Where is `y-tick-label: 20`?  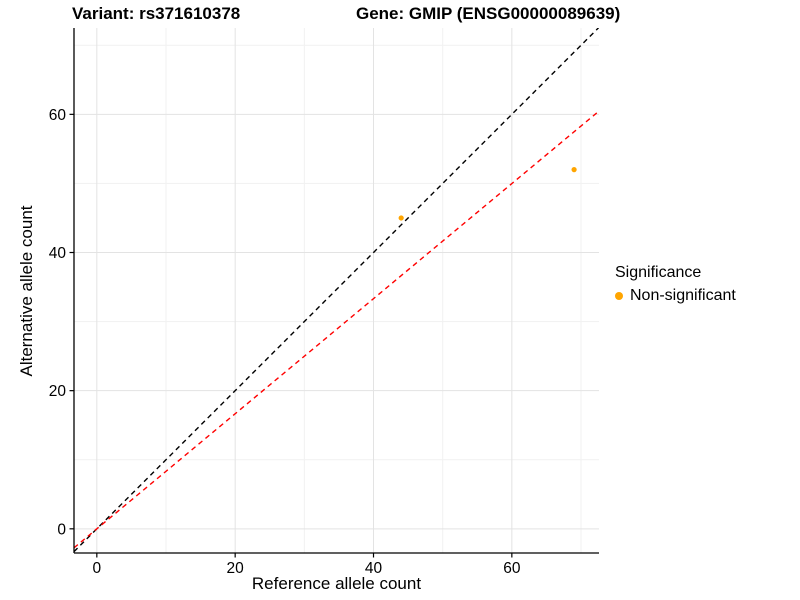 y-tick-label: 20 is located at coordinates (58, 391).